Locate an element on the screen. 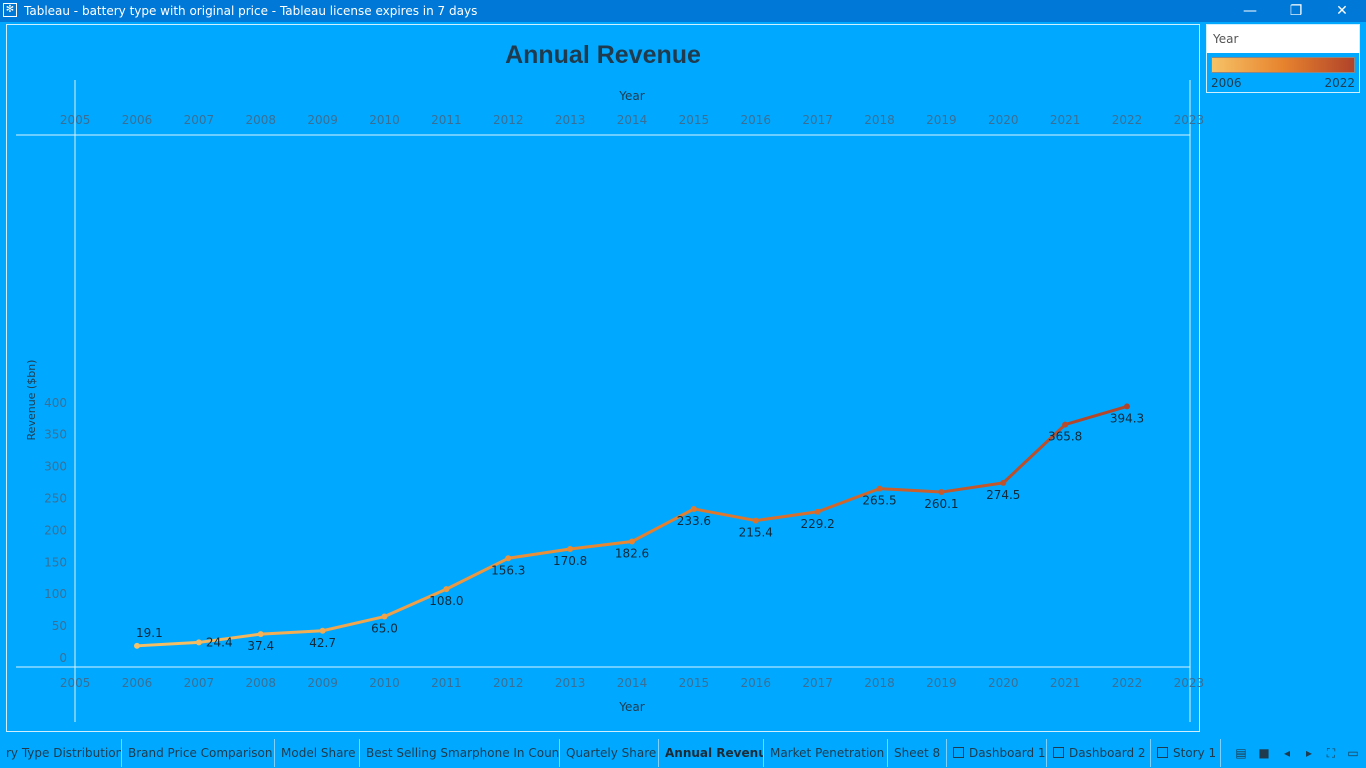  tab-story-1: Story 1 is located at coordinates (1186, 753).